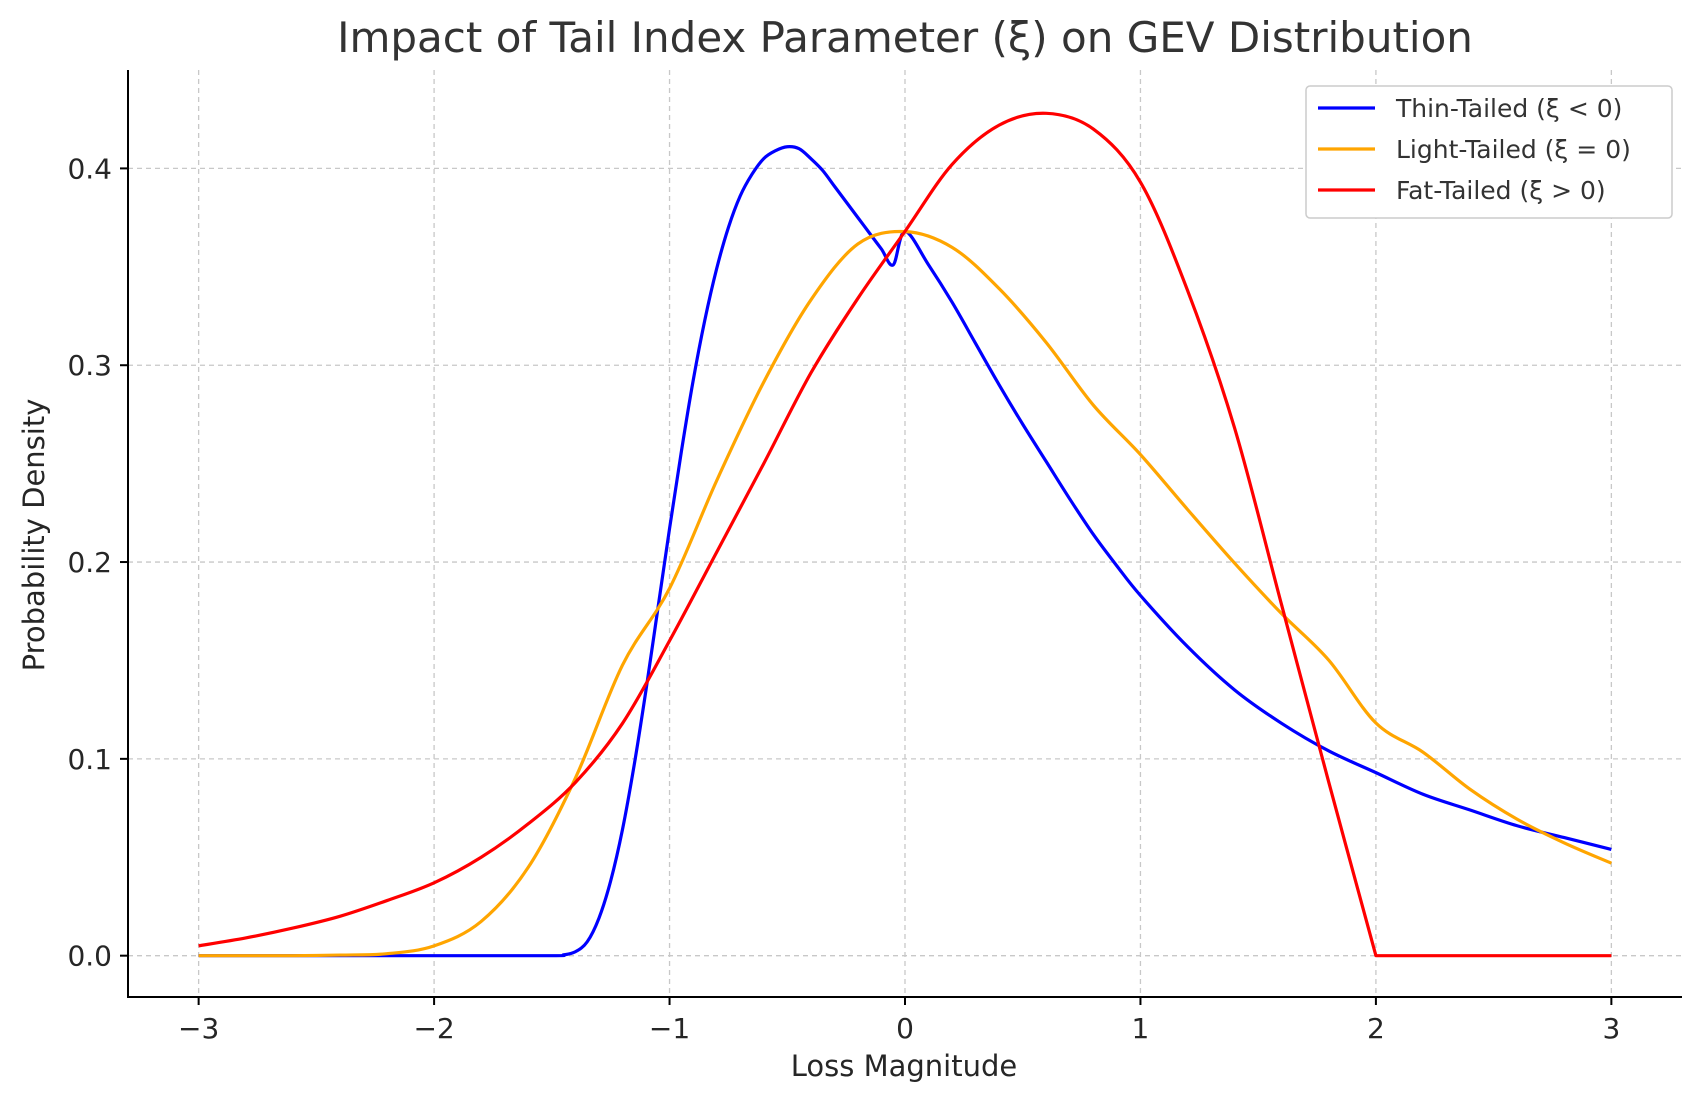 This screenshot has height=1101, width=1697. I want to click on x-tick-label: 0, so click(905, 1028).